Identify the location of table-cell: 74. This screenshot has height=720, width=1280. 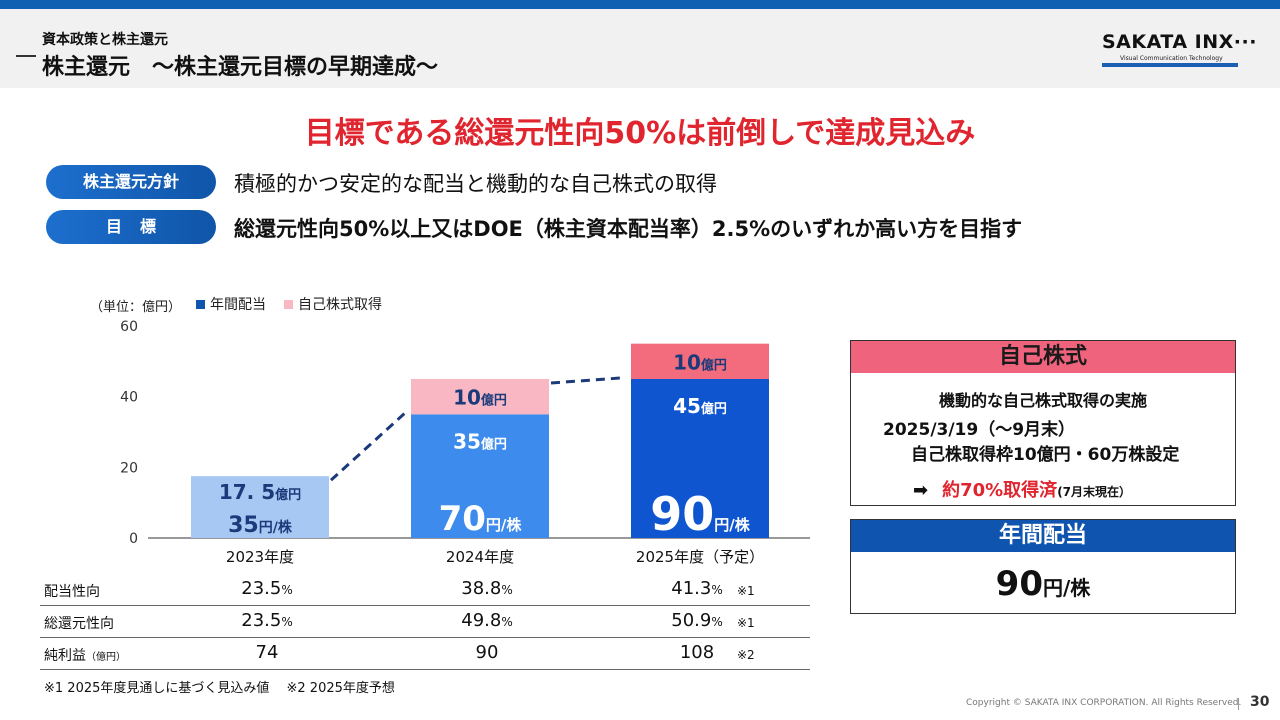
(267, 652).